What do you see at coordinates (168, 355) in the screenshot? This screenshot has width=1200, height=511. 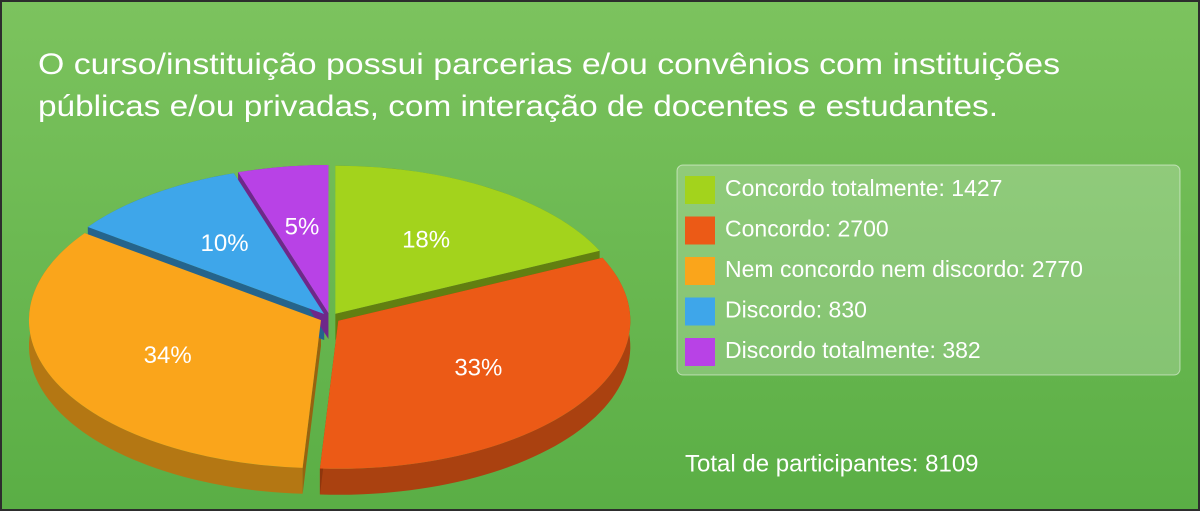 I see `data-label: 34%` at bounding box center [168, 355].